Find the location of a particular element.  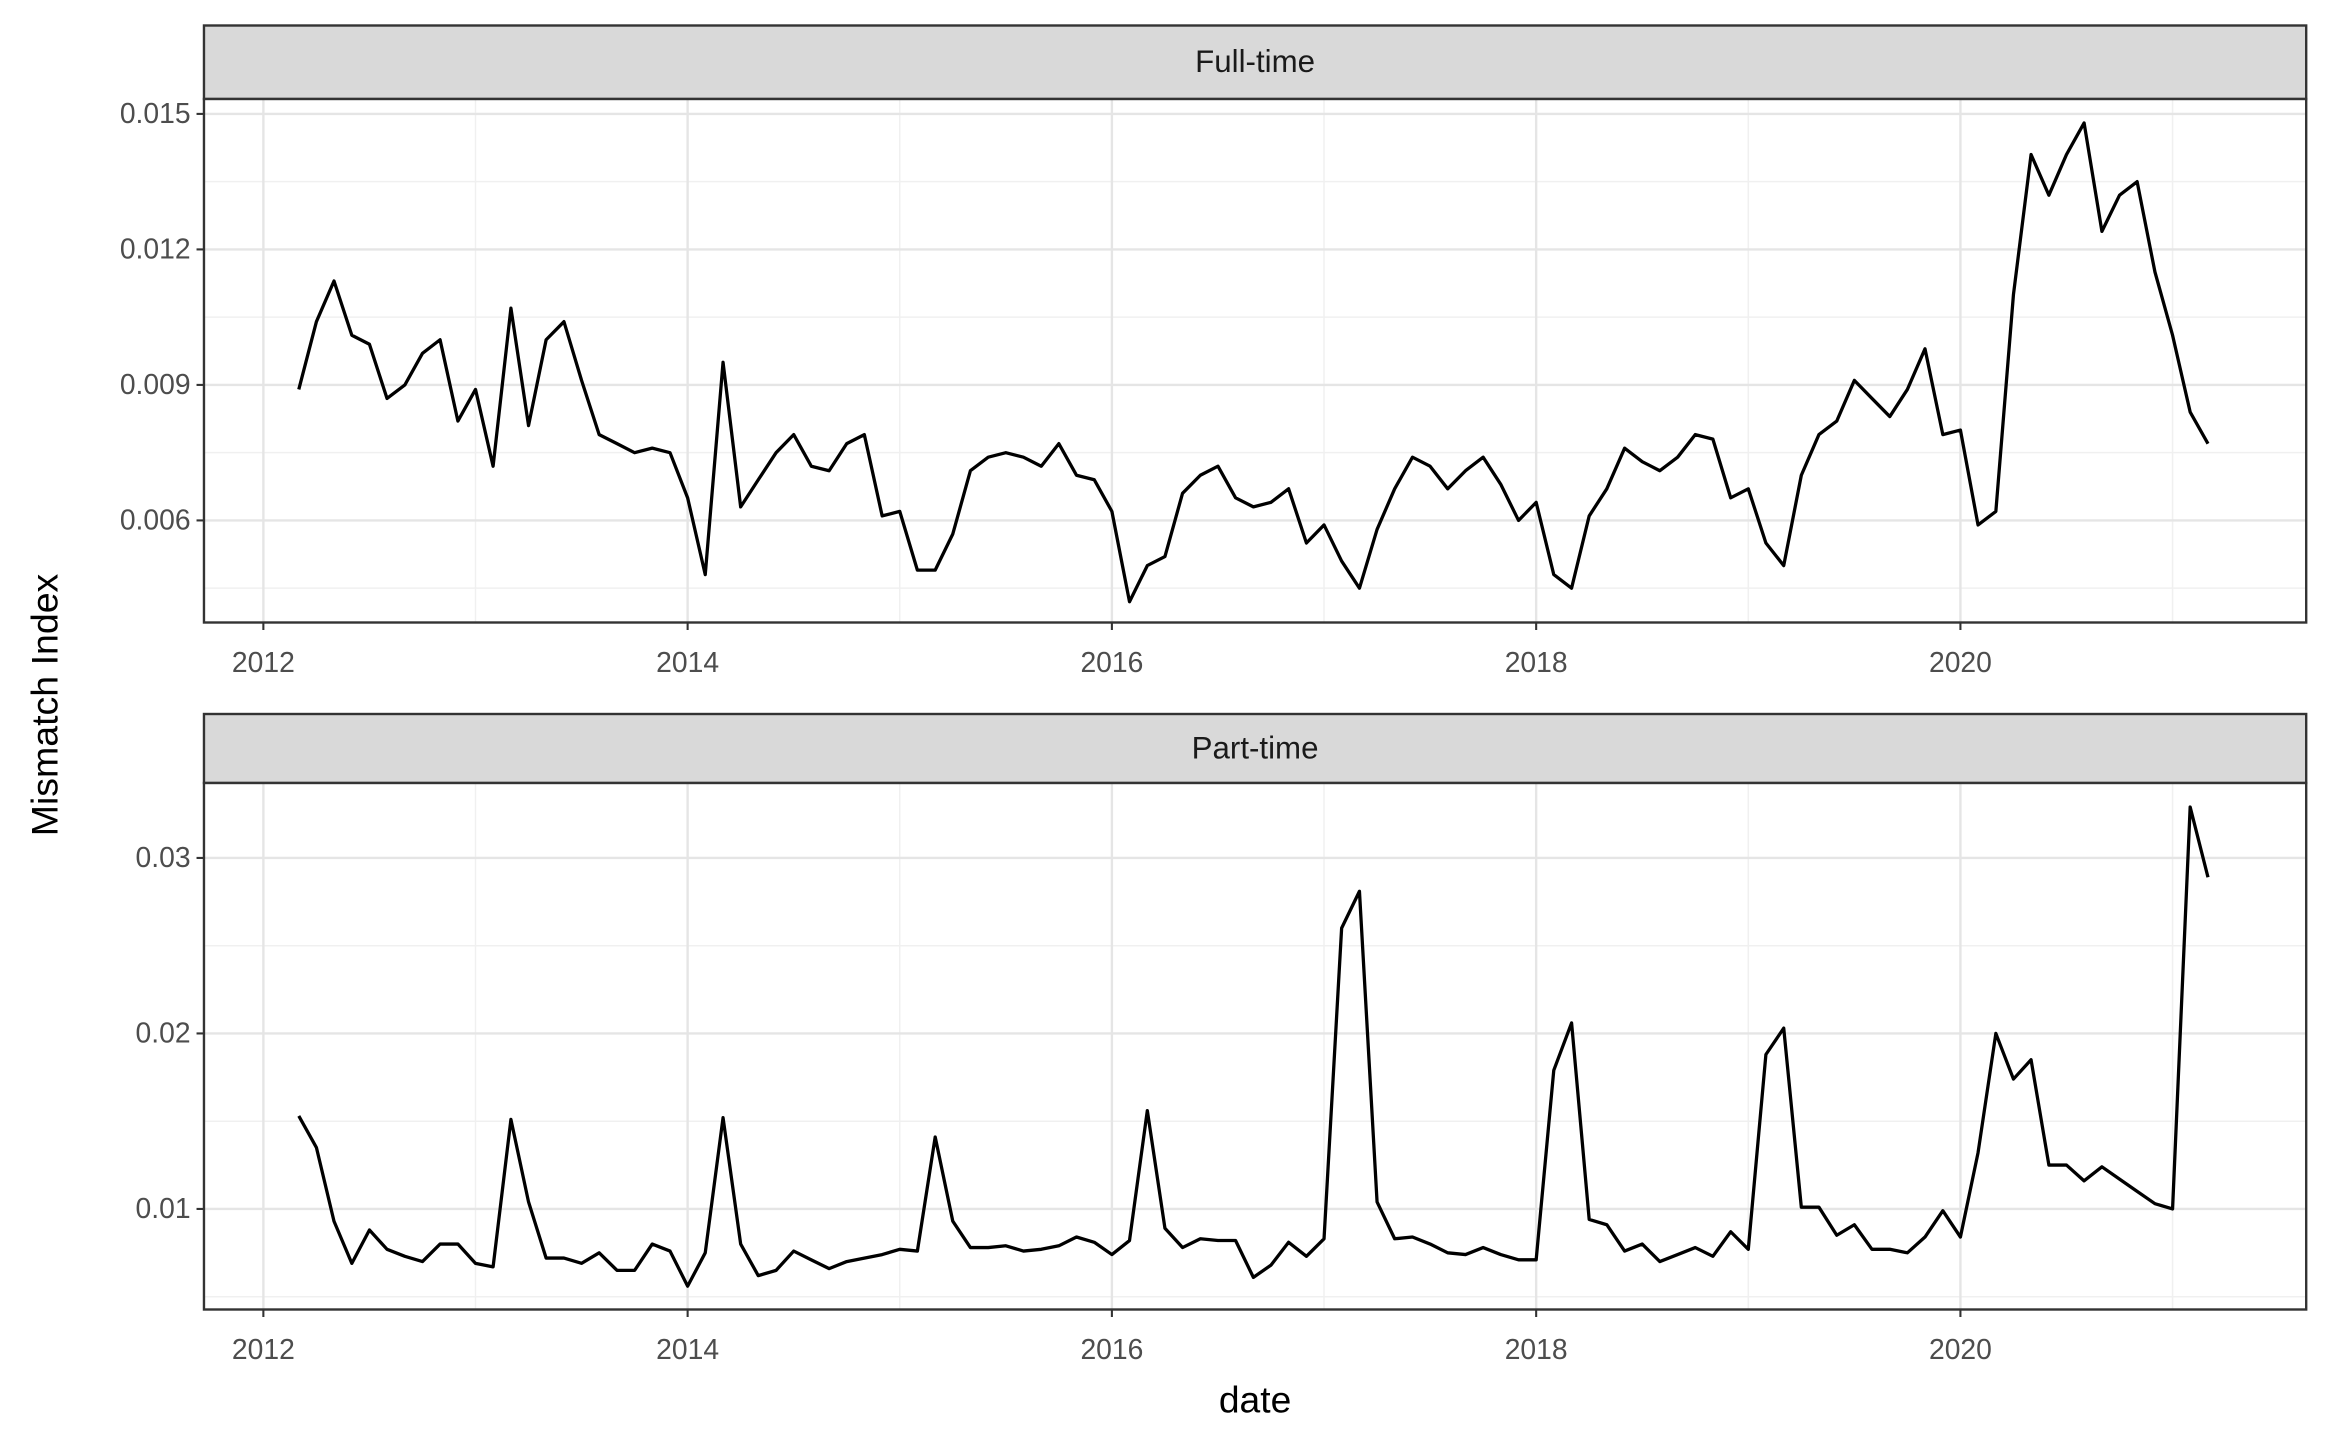

strip-title: Full-time is located at coordinates (1255, 61).